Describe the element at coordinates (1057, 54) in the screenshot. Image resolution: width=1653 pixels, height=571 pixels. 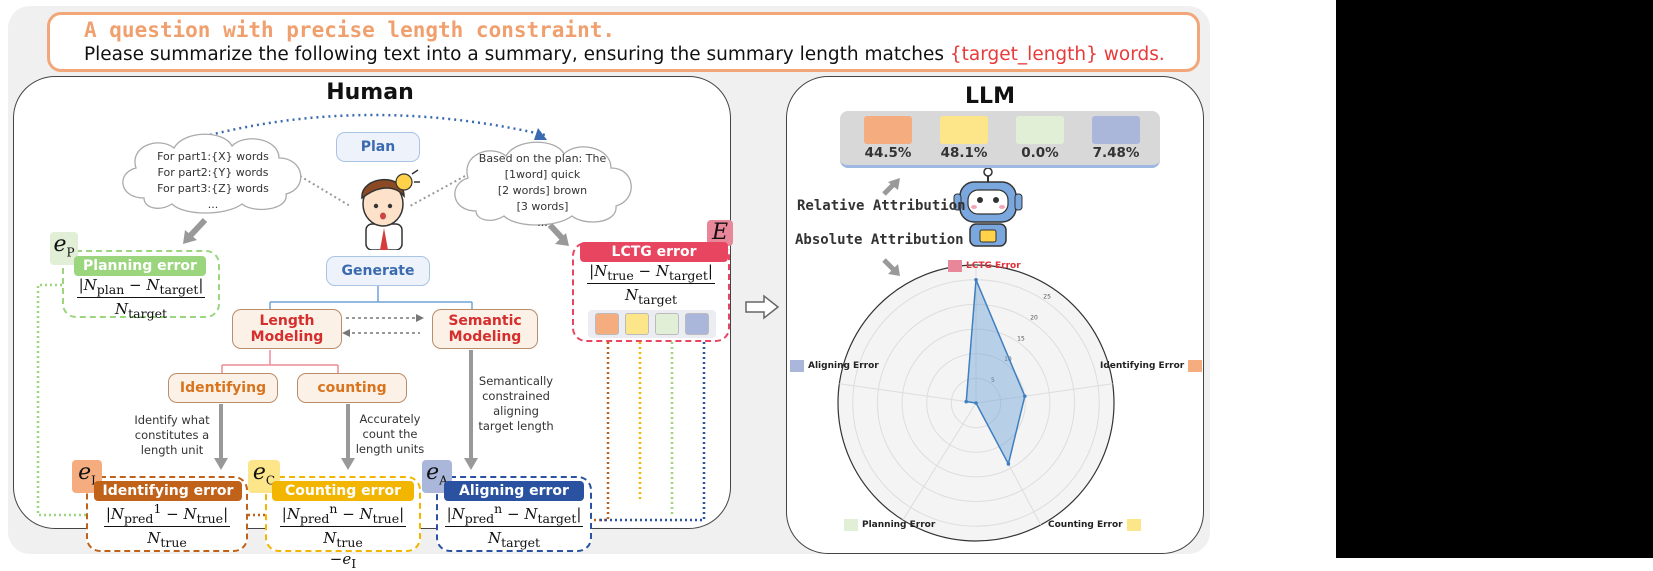
I see `target-length-highlight: {target_length} words.` at that location.